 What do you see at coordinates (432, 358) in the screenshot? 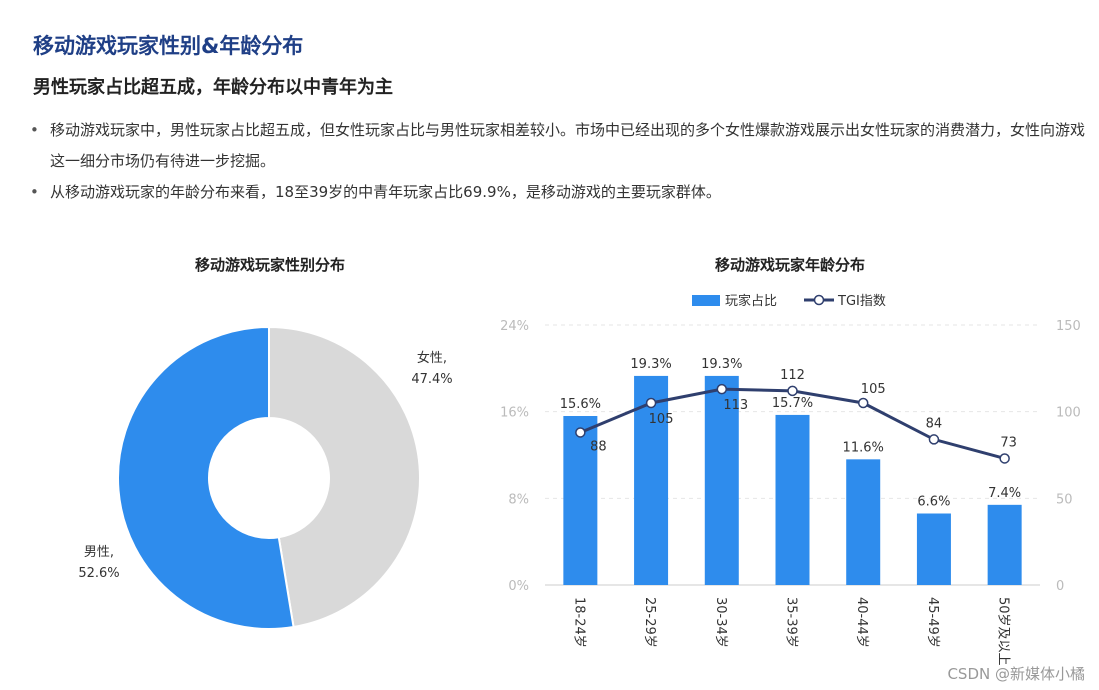
I see `donut-slice-label: 女性,` at bounding box center [432, 358].